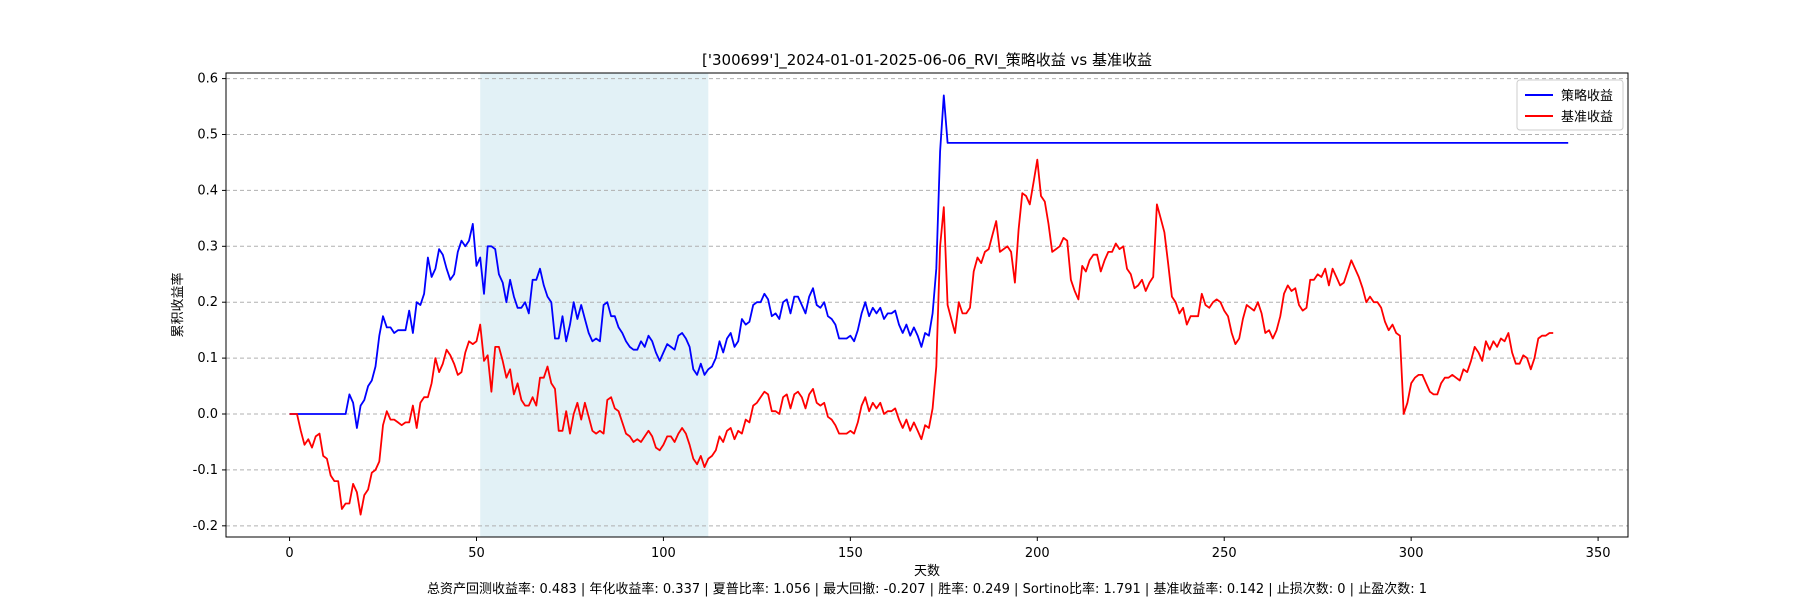  I want to click on shaded-region, so click(594, 305).